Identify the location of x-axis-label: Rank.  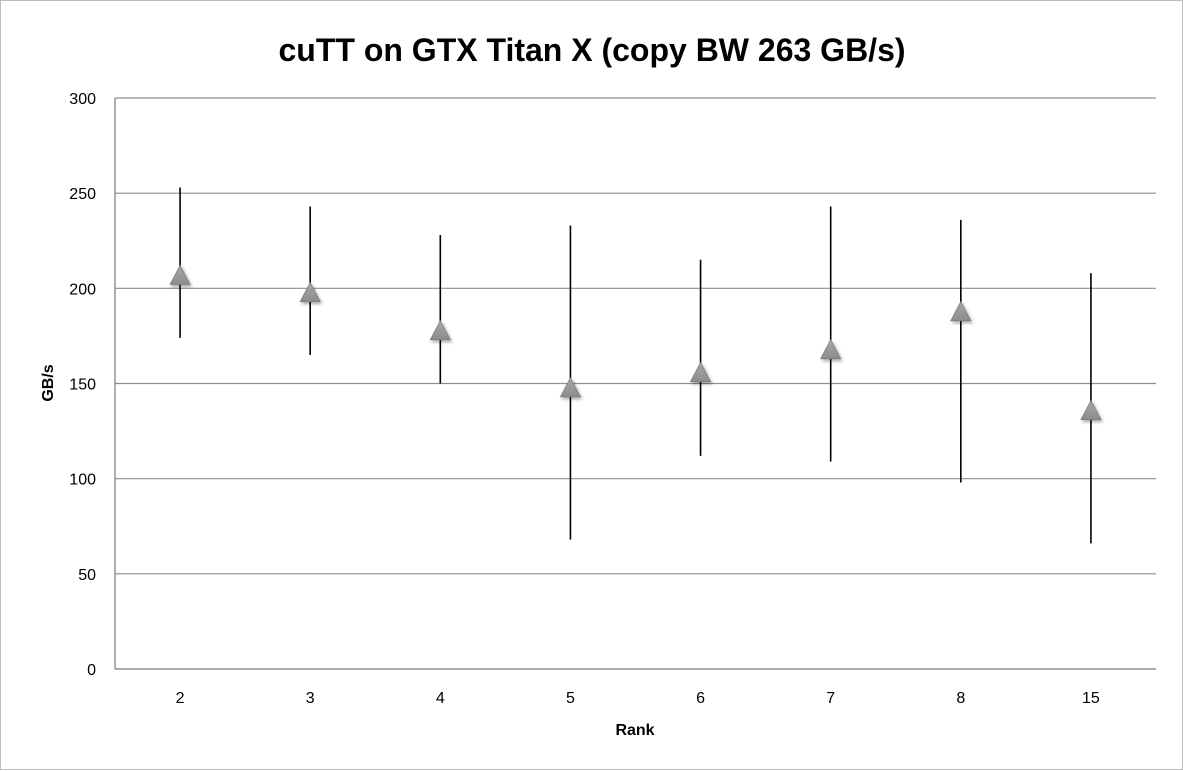
(634, 730).